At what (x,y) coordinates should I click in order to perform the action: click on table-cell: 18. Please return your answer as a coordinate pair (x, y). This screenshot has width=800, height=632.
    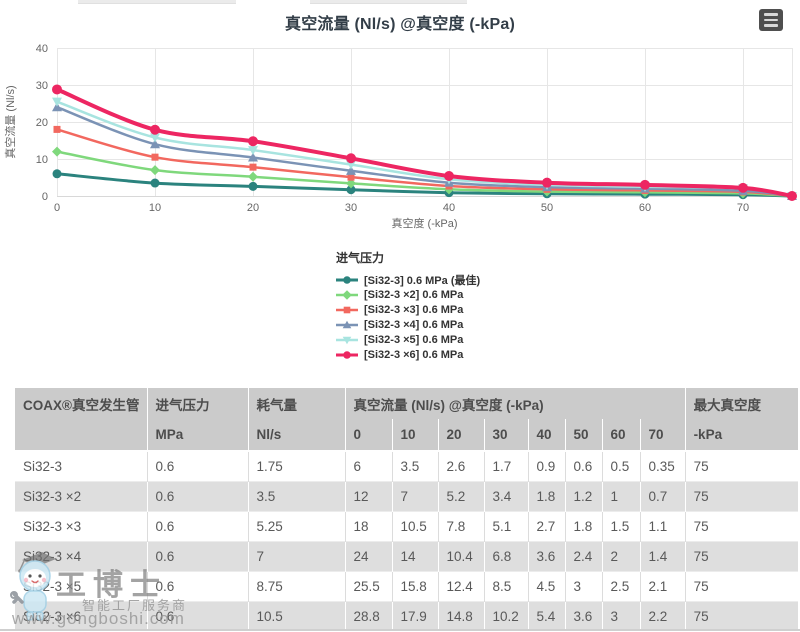
    Looking at the image, I should click on (368, 526).